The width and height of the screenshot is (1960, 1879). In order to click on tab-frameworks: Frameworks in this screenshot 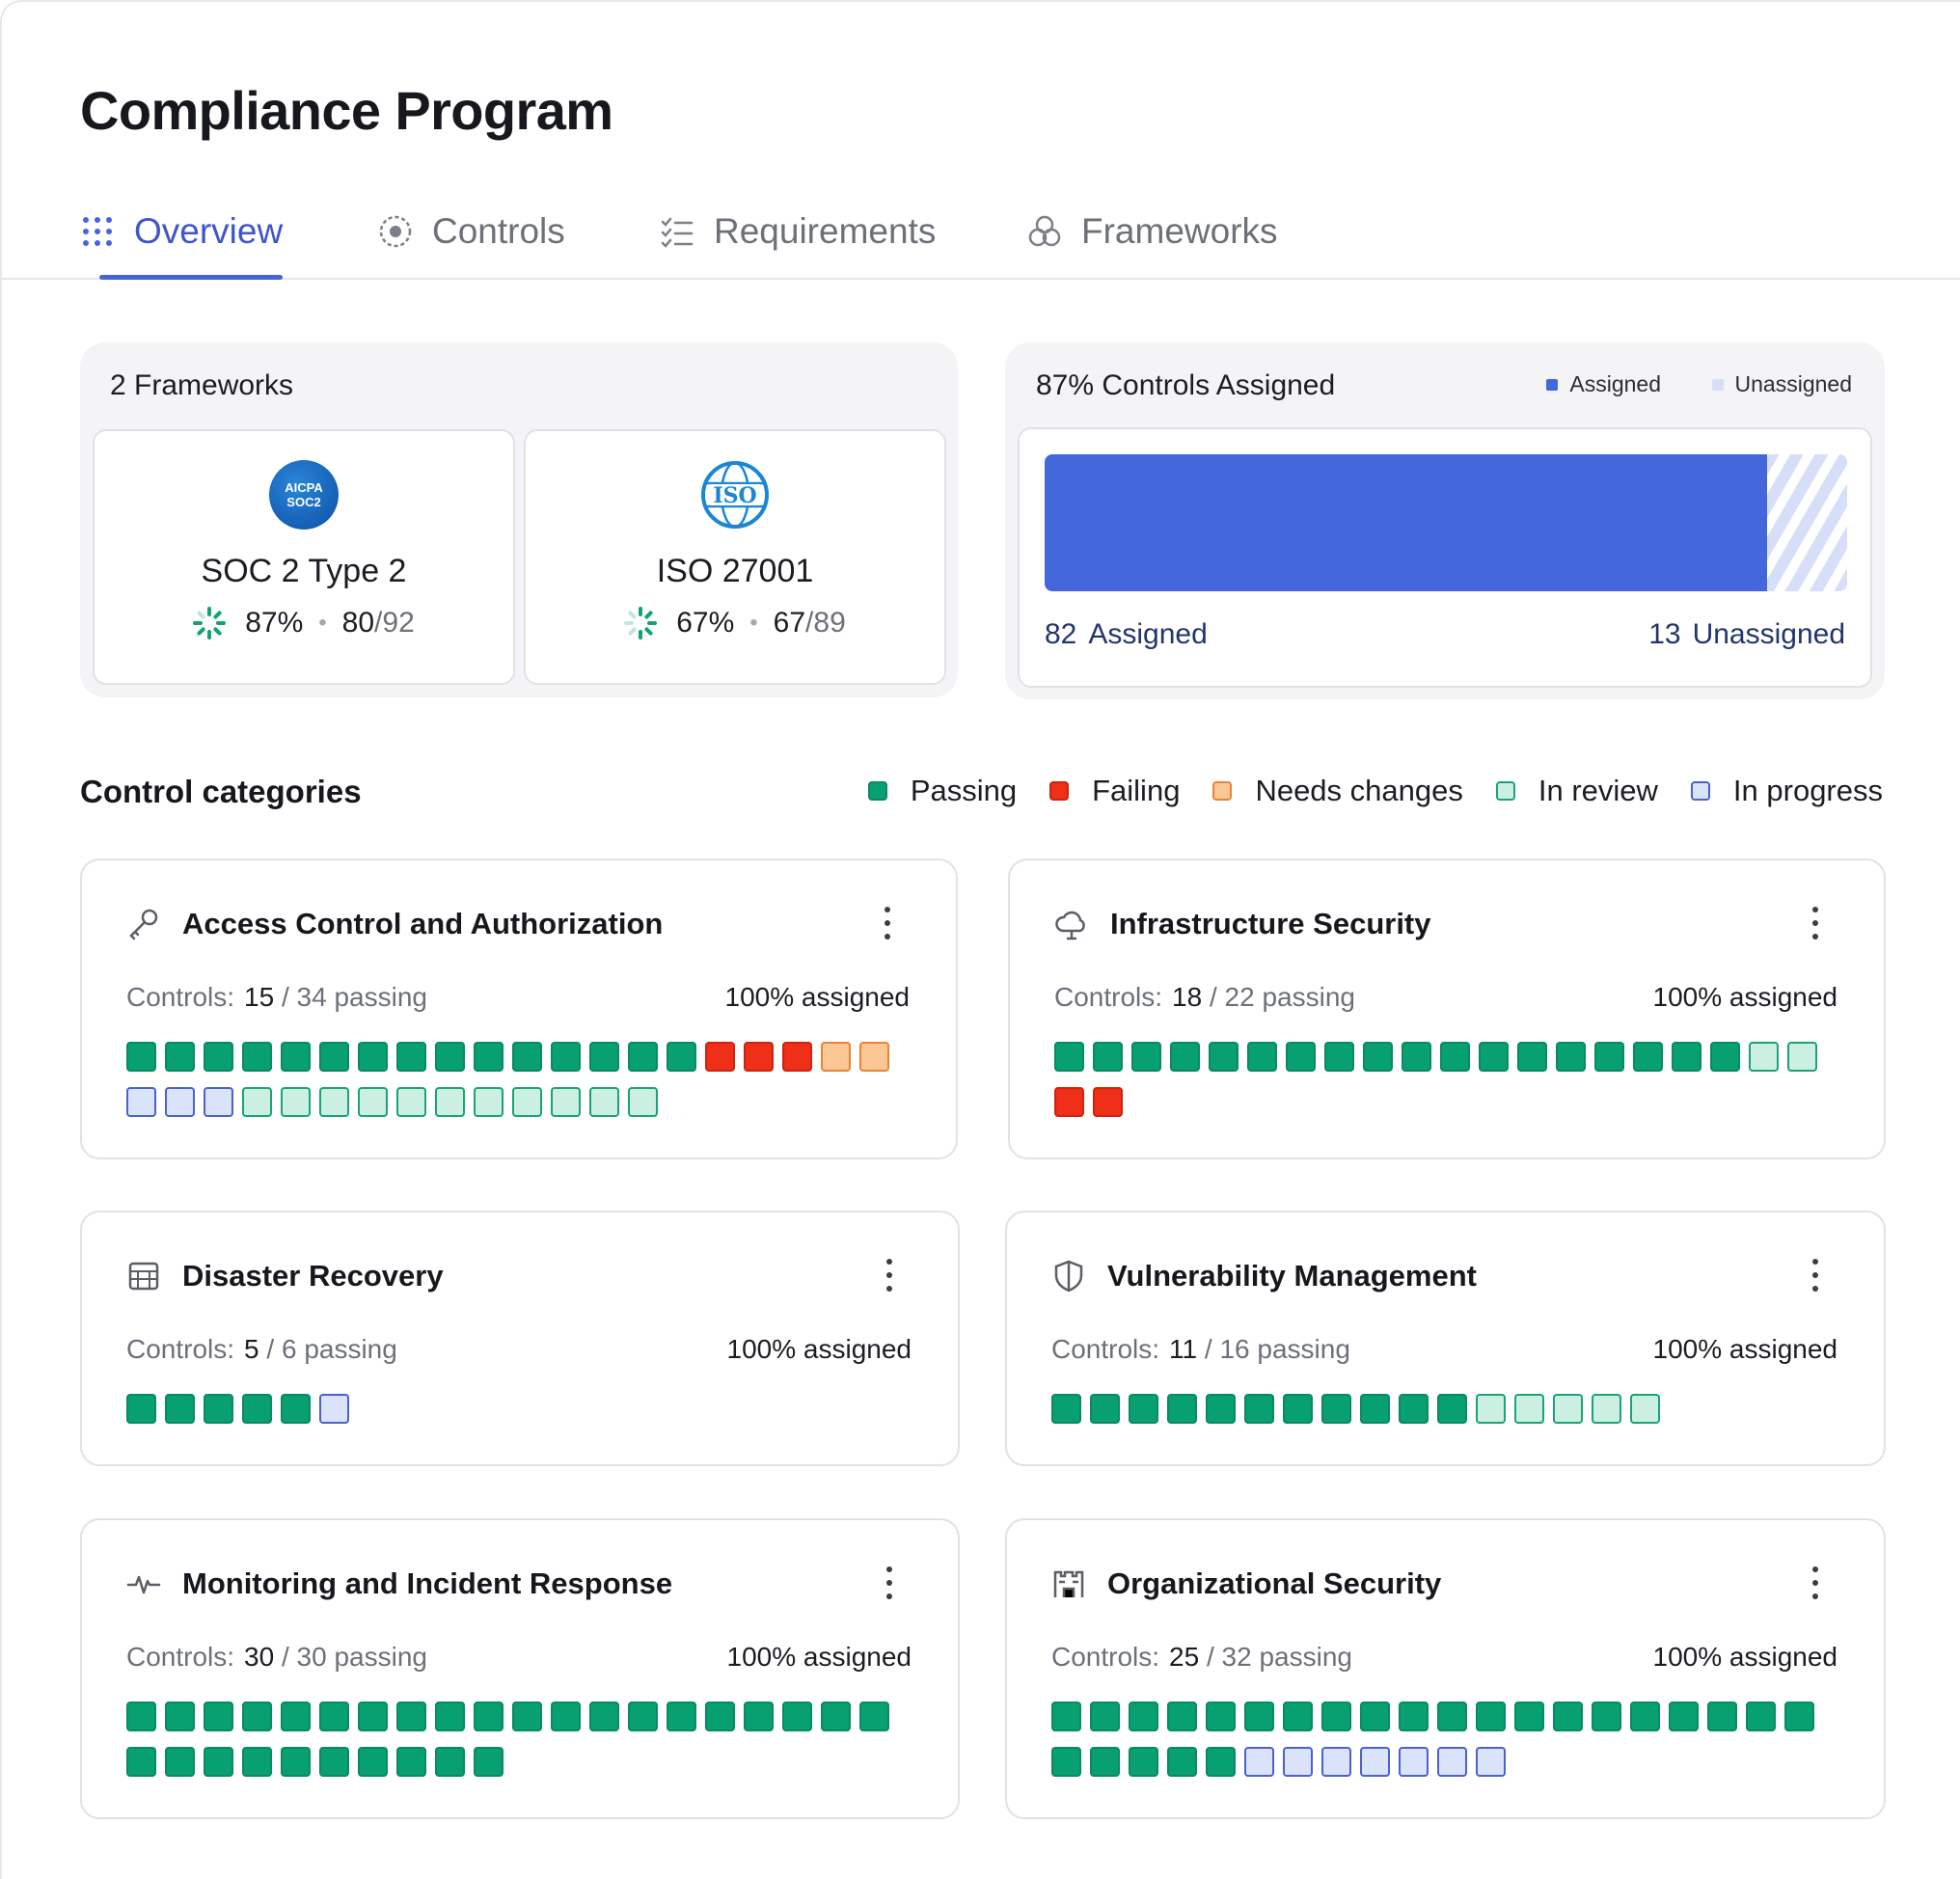, I will do `click(1152, 231)`.